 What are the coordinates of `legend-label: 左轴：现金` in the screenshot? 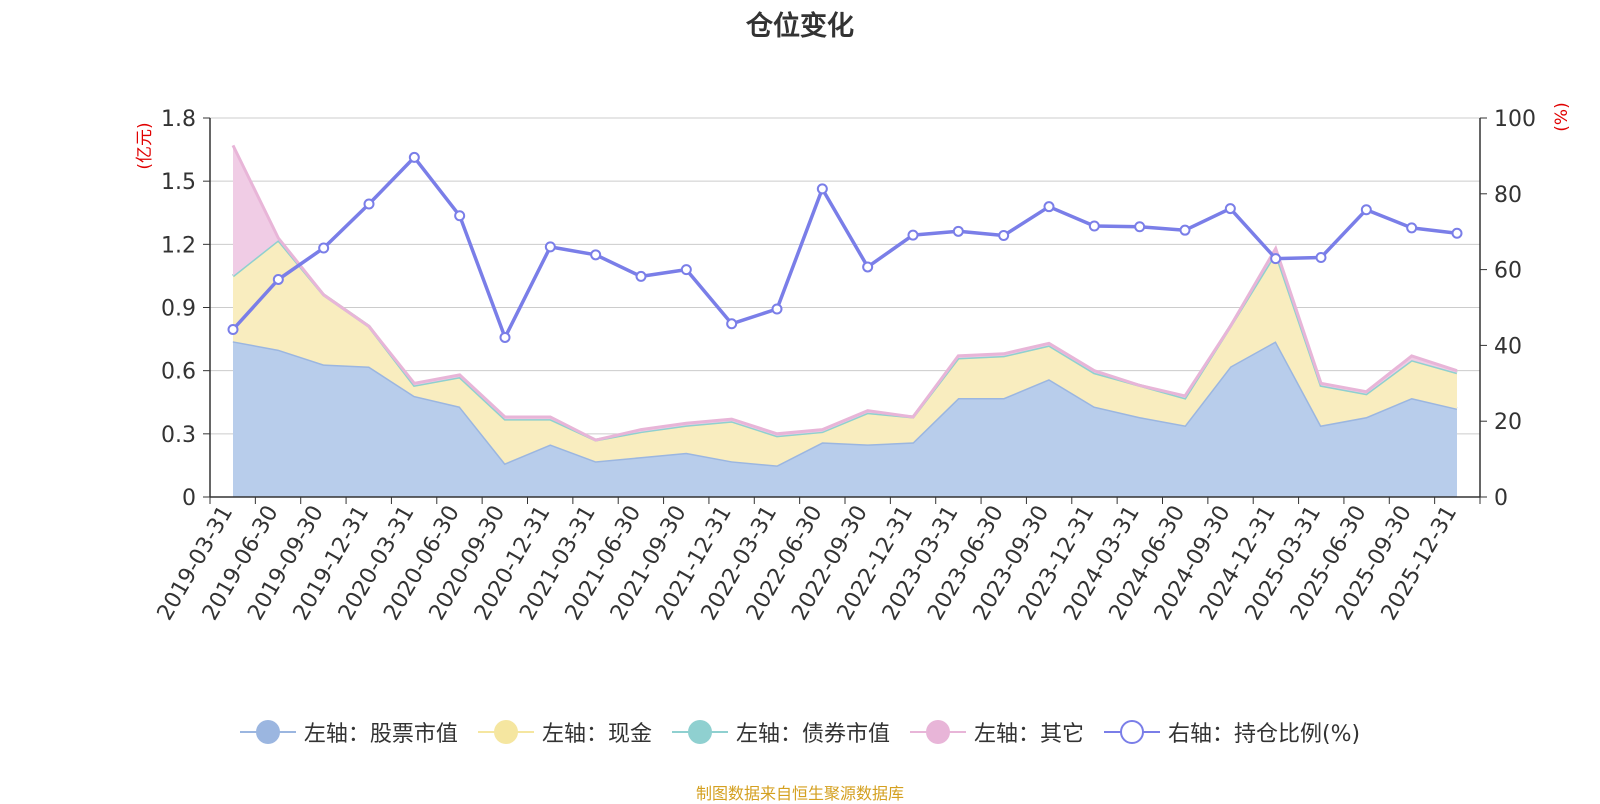 It's located at (596, 734).